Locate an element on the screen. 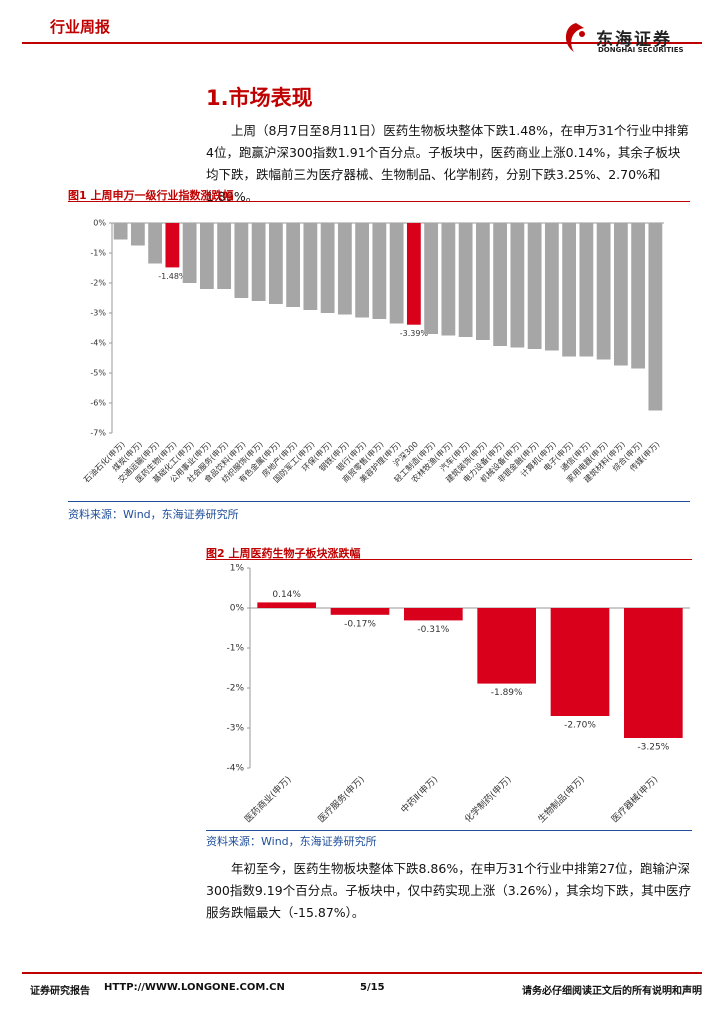 This screenshot has height=1024, width=724. header-rule is located at coordinates (362, 43).